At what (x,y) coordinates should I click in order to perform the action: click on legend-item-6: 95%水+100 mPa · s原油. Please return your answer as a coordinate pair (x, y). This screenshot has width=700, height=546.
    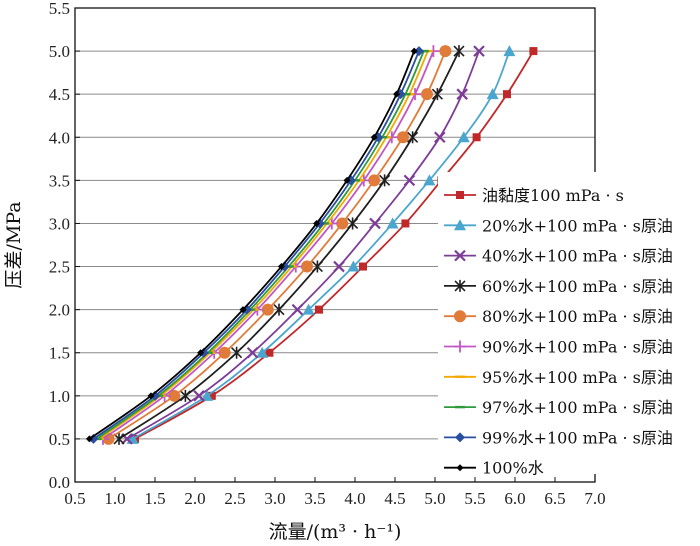
    Looking at the image, I should click on (558, 377).